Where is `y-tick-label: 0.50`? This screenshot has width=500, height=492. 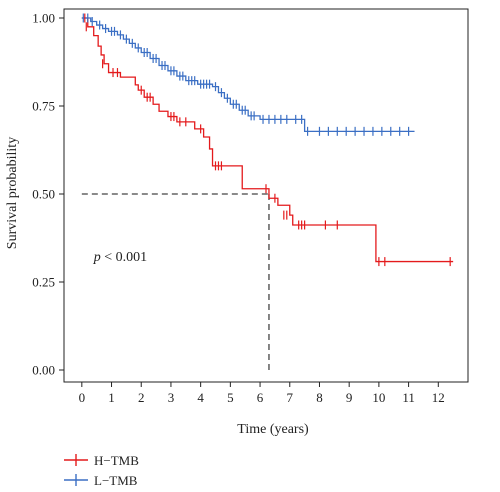
y-tick-label: 0.50 is located at coordinates (43, 194).